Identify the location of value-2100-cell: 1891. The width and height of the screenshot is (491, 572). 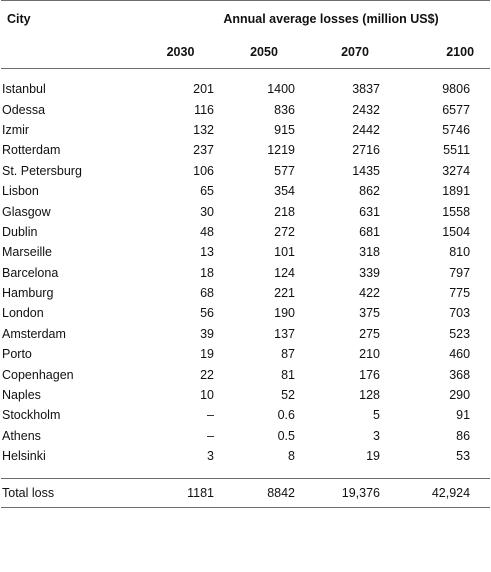
(456, 191).